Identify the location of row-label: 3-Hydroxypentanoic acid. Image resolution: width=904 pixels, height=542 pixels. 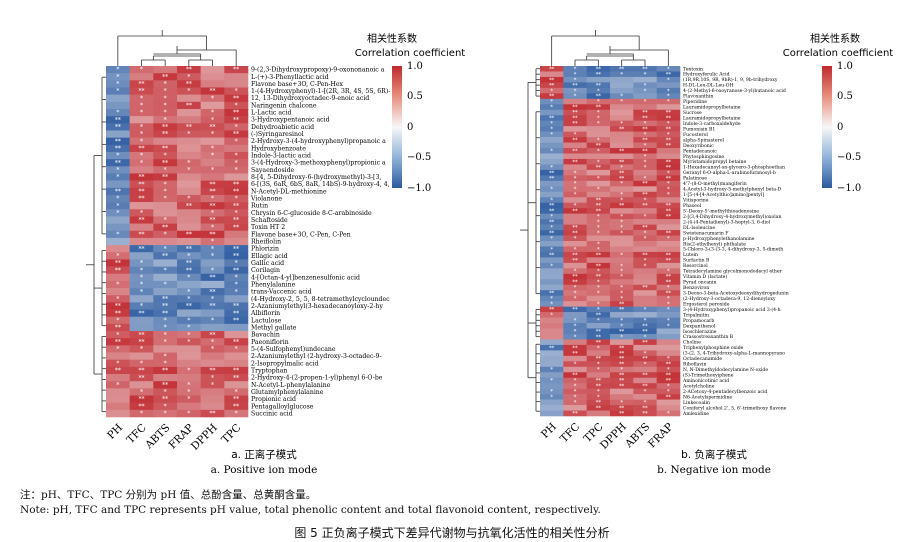
(290, 120).